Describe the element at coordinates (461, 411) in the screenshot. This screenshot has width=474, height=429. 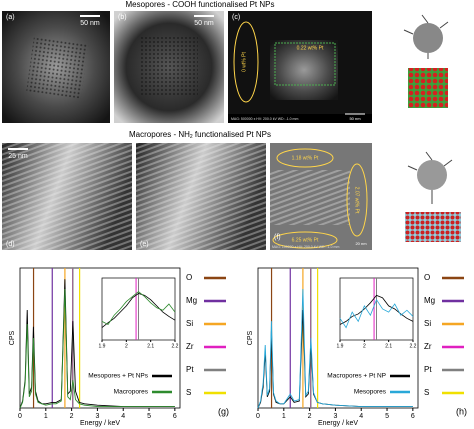
I see `panel-label: (h)` at that location.